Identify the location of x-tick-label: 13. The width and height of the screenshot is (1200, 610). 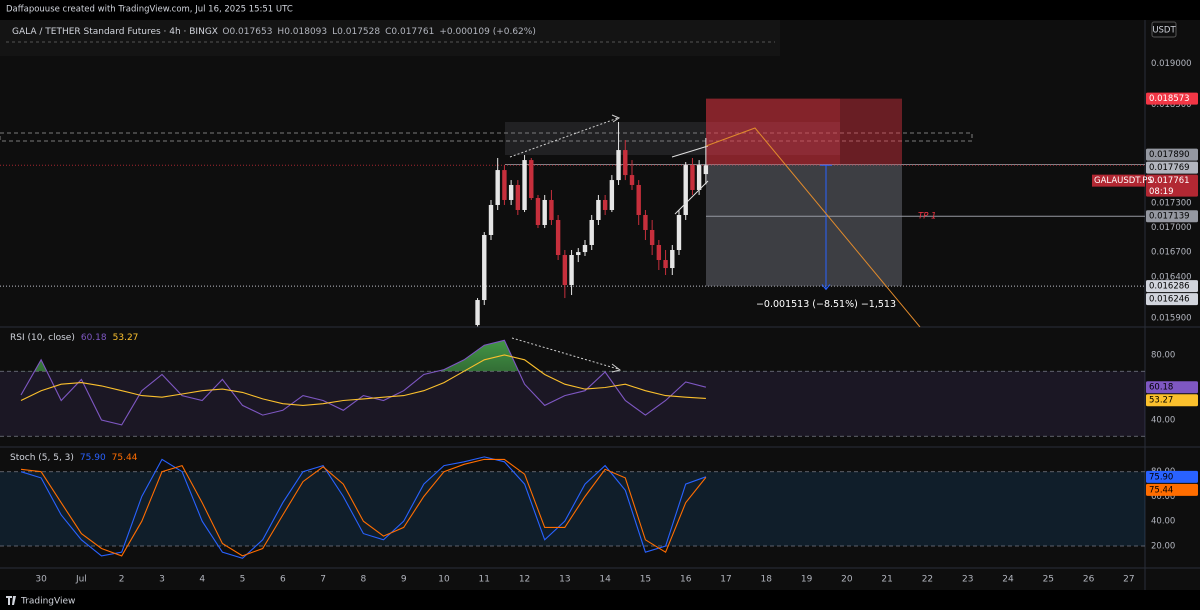
(564, 580).